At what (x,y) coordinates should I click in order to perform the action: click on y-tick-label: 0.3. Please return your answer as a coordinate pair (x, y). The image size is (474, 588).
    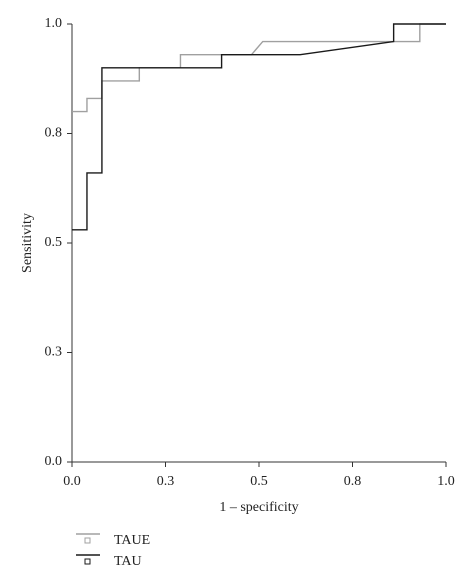
    Looking at the image, I should click on (54, 352).